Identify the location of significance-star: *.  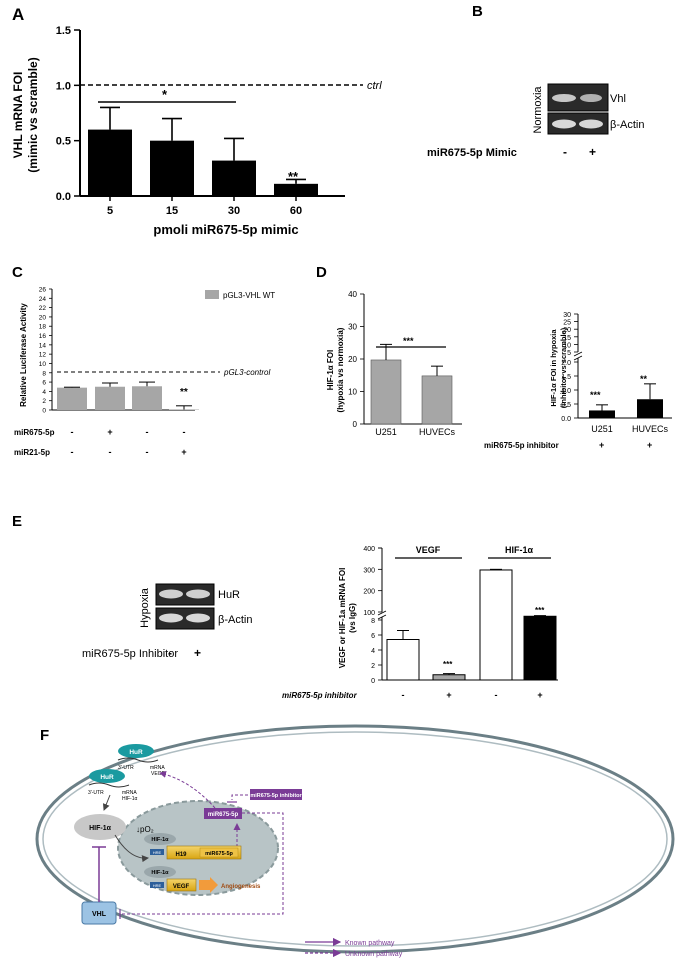
(165, 94).